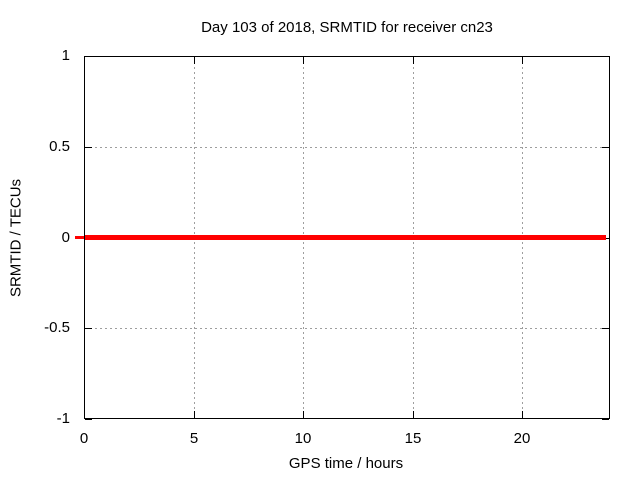 The height and width of the screenshot is (480, 640). I want to click on y-tick-label: 0.5, so click(59, 146).